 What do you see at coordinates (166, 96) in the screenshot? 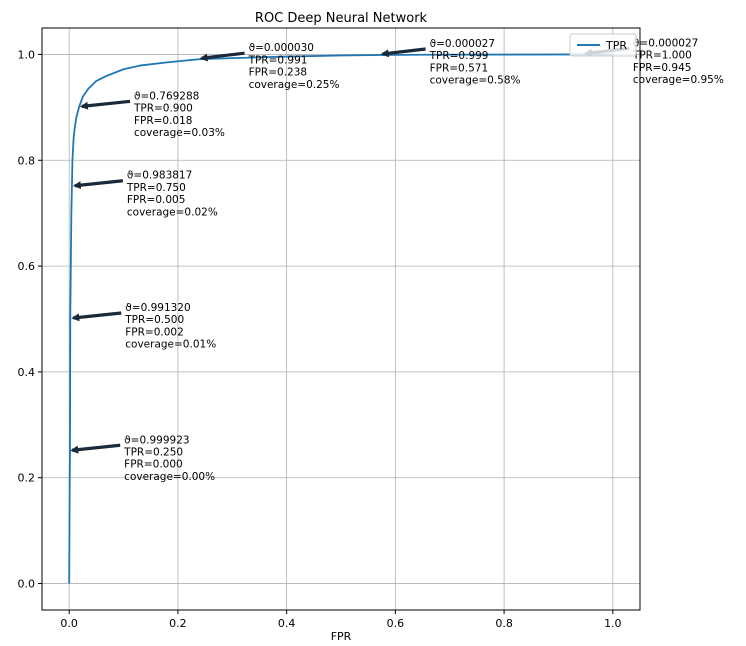
I see `annotation-text-line: ϑ=0.769288` at bounding box center [166, 96].